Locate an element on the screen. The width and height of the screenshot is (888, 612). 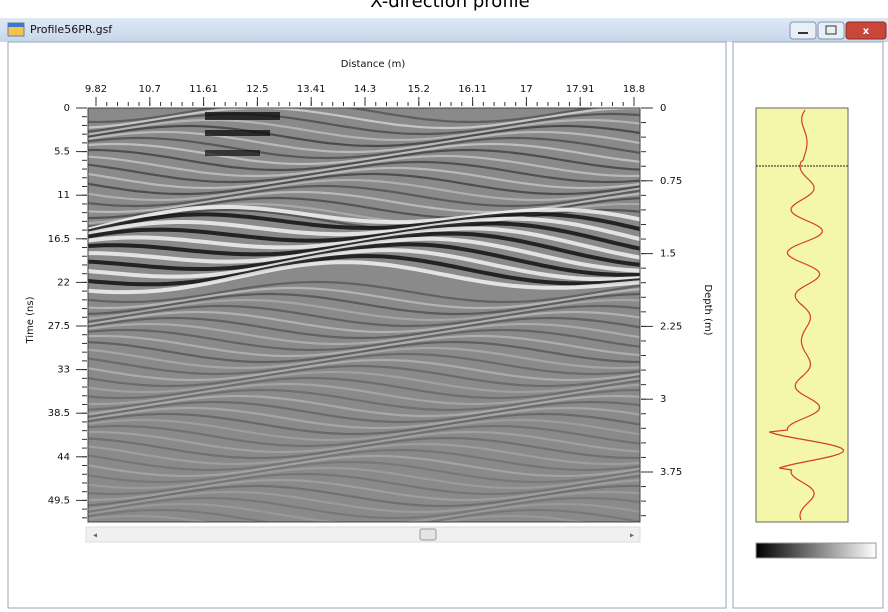
window-title: Profile56PR.gsf is located at coordinates (71, 29).